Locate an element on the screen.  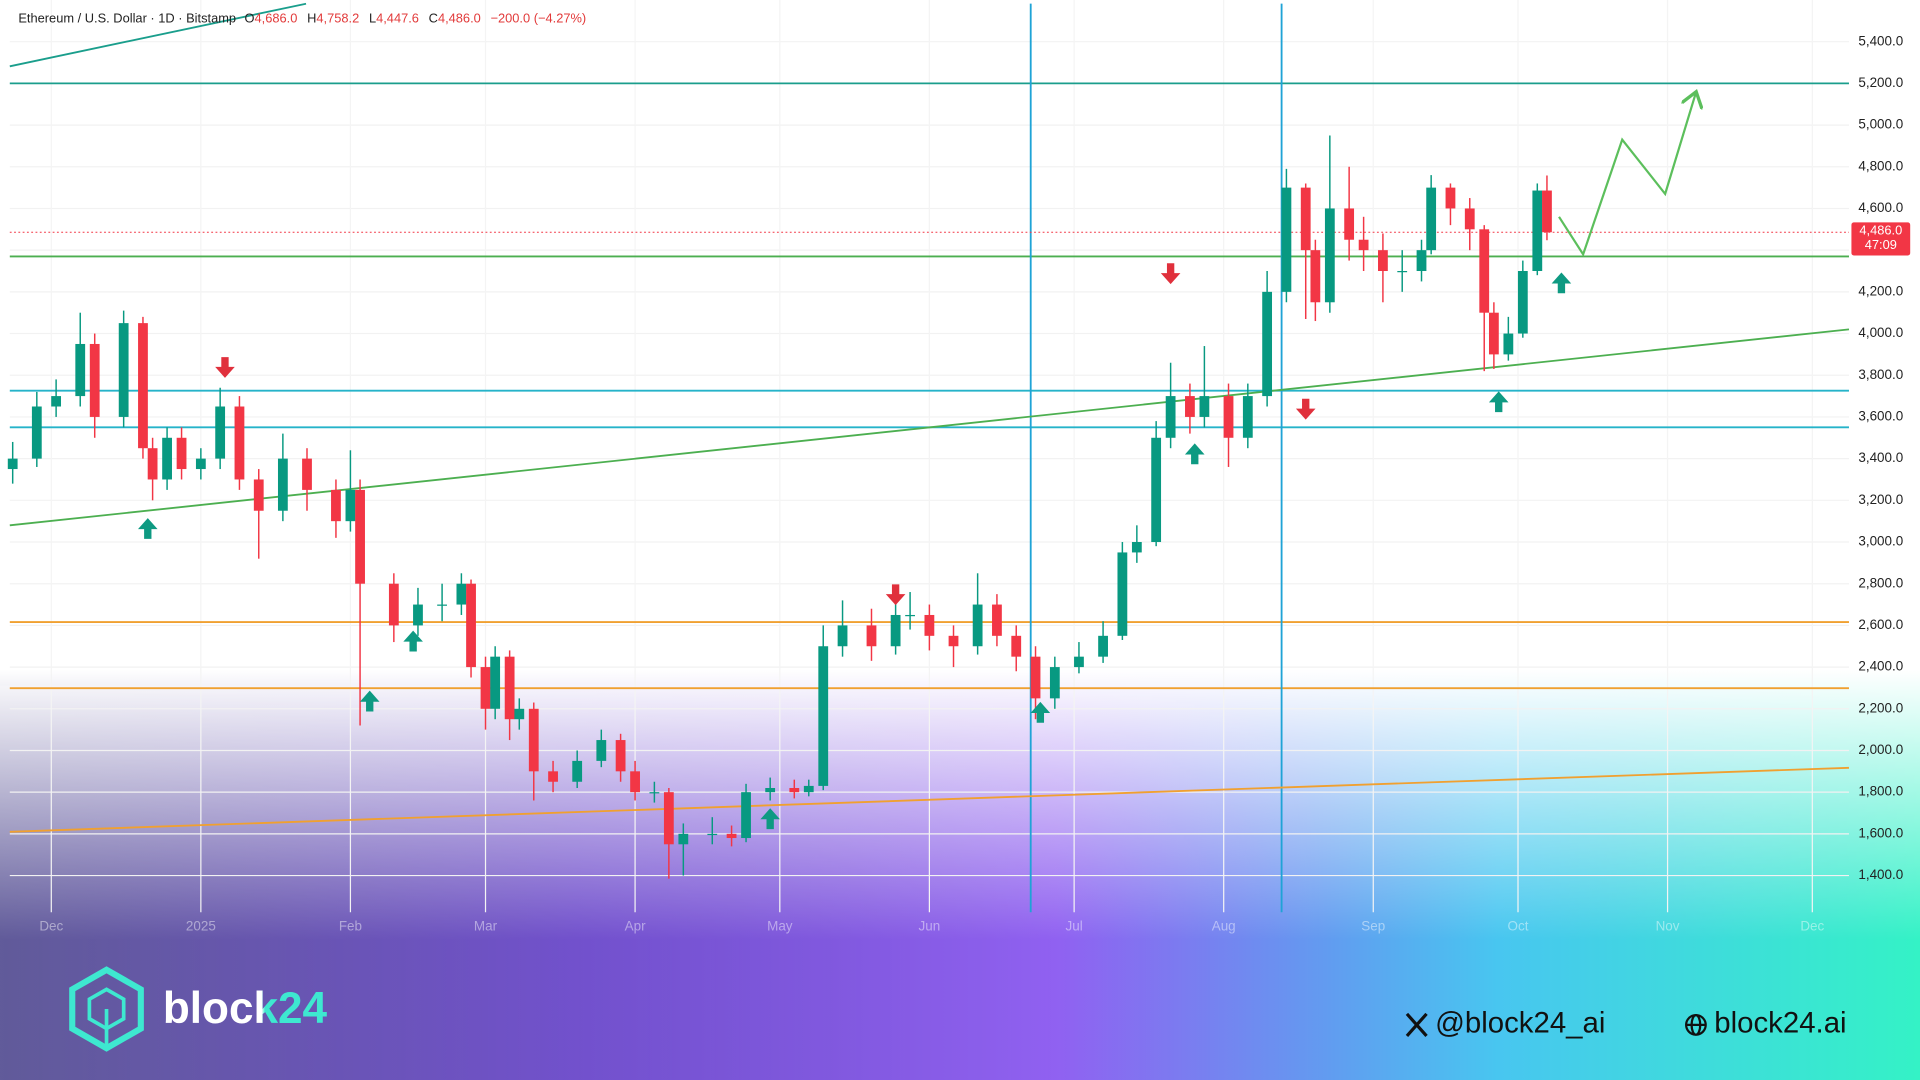
open-value: 4,686.0 is located at coordinates (276, 18).